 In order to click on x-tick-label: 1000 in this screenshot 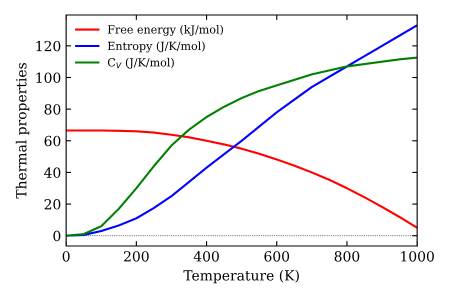, I will do `click(417, 256)`.